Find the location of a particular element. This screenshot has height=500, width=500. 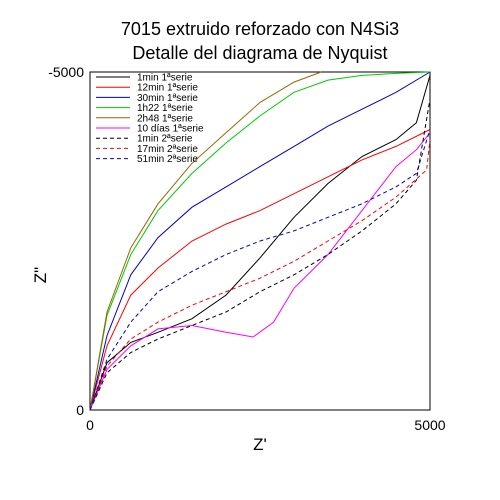

x-tick-label-right: 5000 is located at coordinates (429, 425).